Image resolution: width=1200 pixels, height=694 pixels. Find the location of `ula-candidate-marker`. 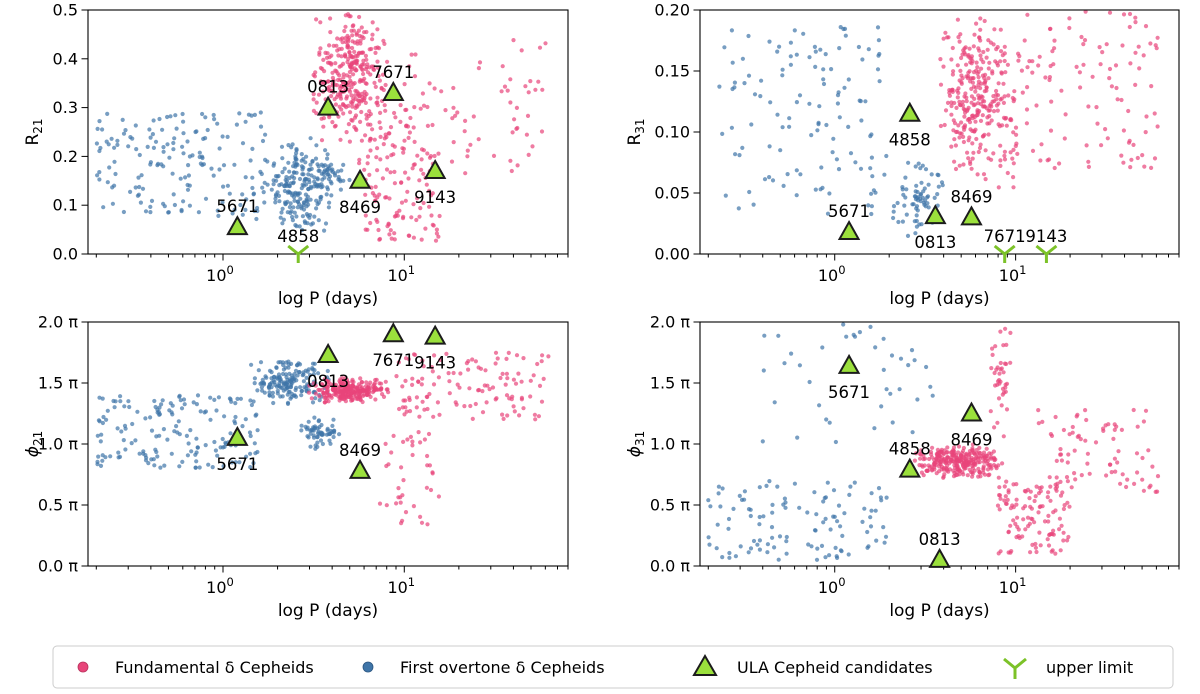

ula-candidate-marker is located at coordinates (939, 557).